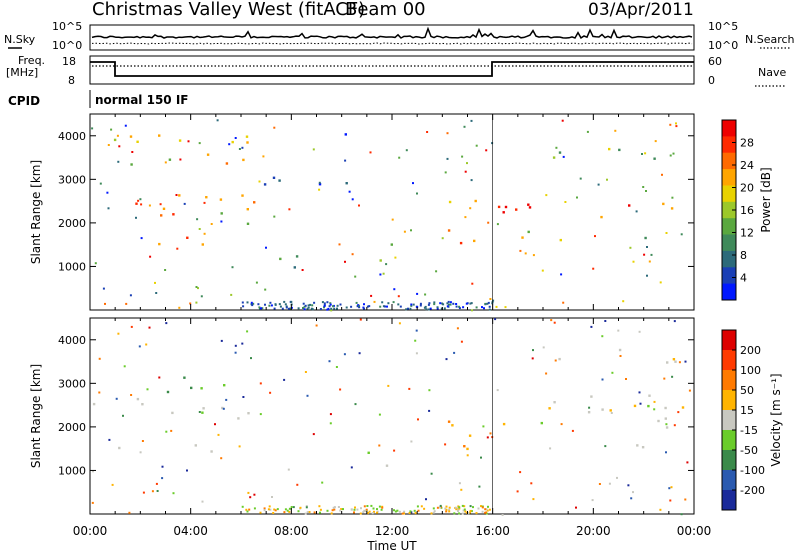 This screenshot has height=554, width=800. I want to click on nsky-series, so click(392, 32).